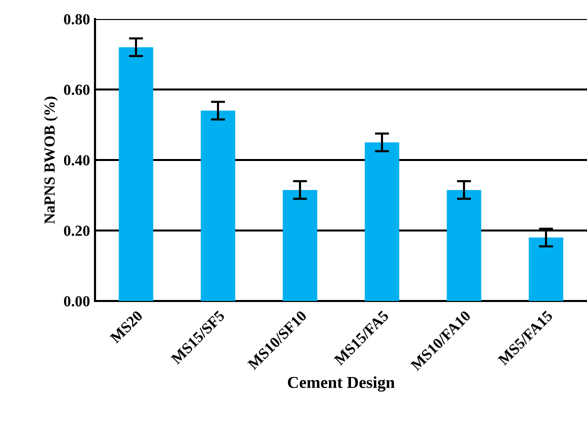  Describe the element at coordinates (341, 384) in the screenshot. I see `x-axis-title: Cement Design` at that location.